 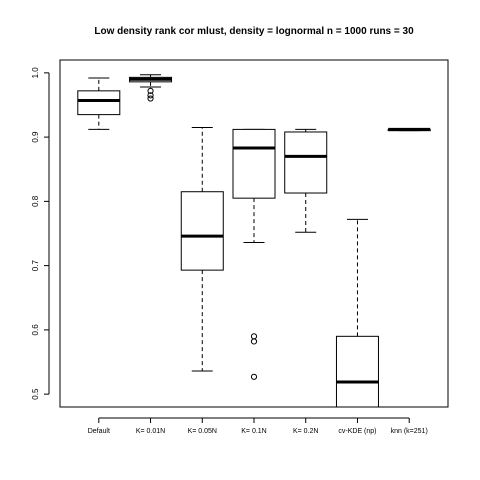 I want to click on y-tick-label: 0.5, so click(x=35, y=394).